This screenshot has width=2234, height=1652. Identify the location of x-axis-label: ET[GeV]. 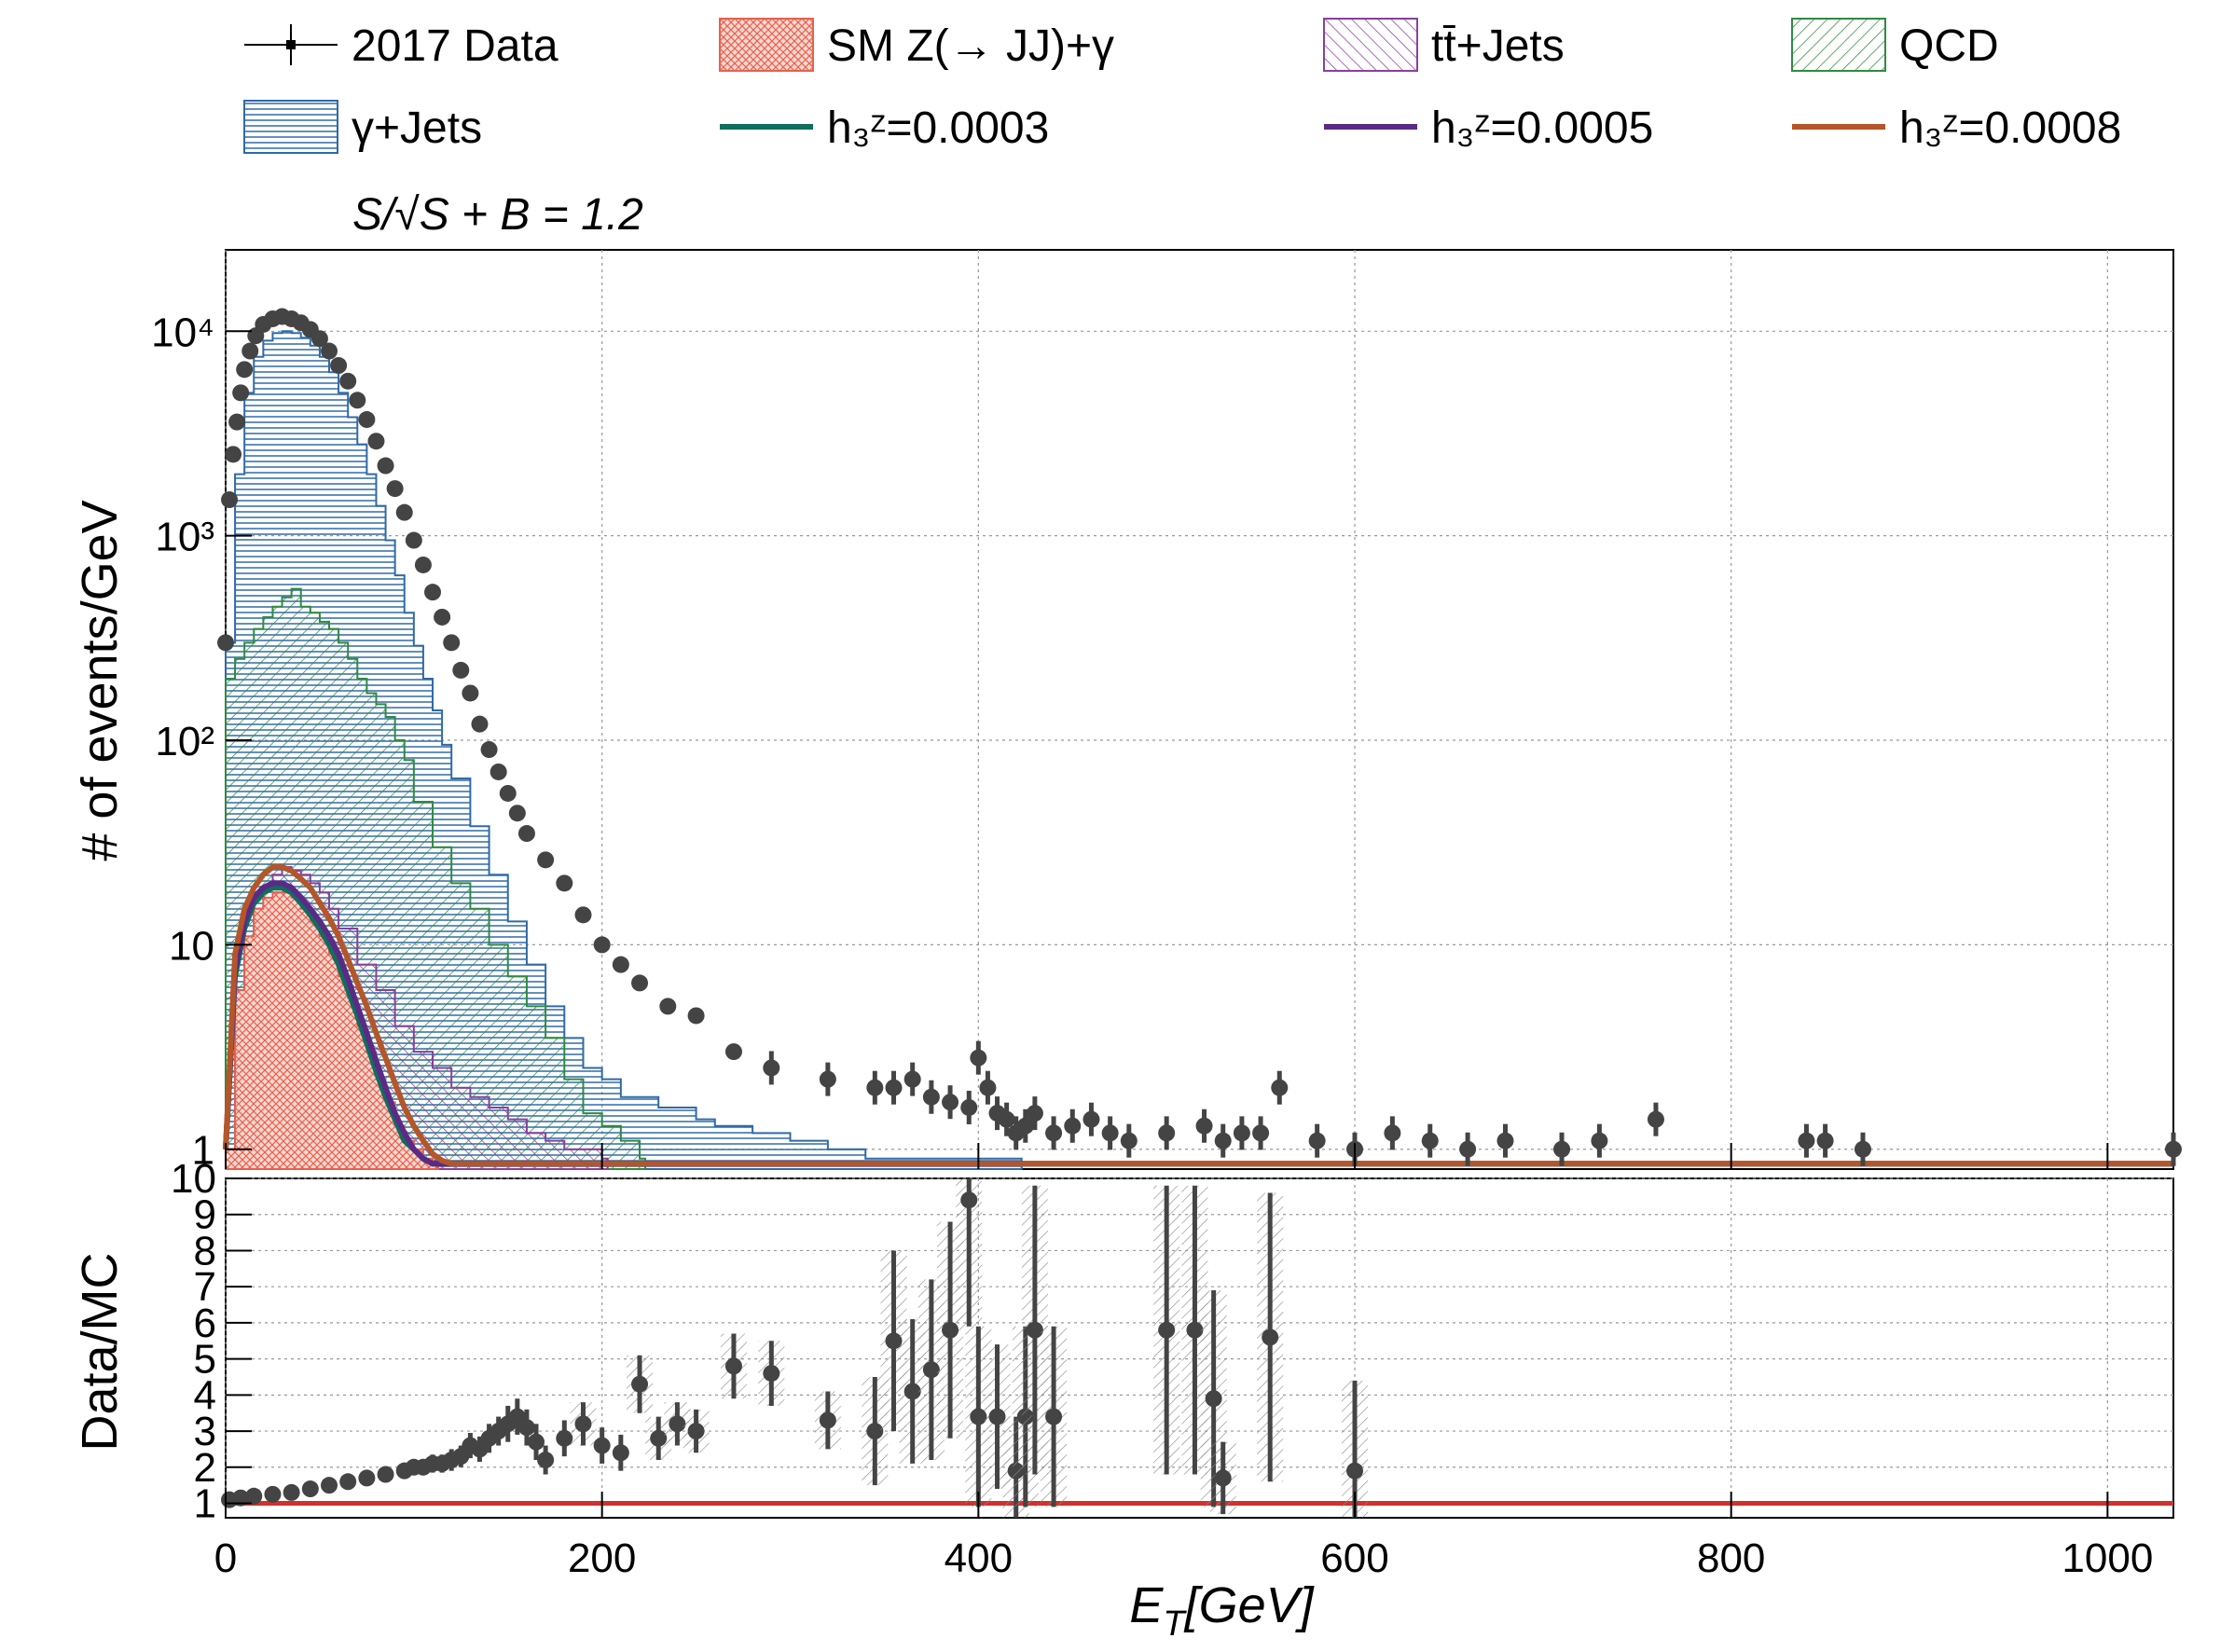
(1222, 1611).